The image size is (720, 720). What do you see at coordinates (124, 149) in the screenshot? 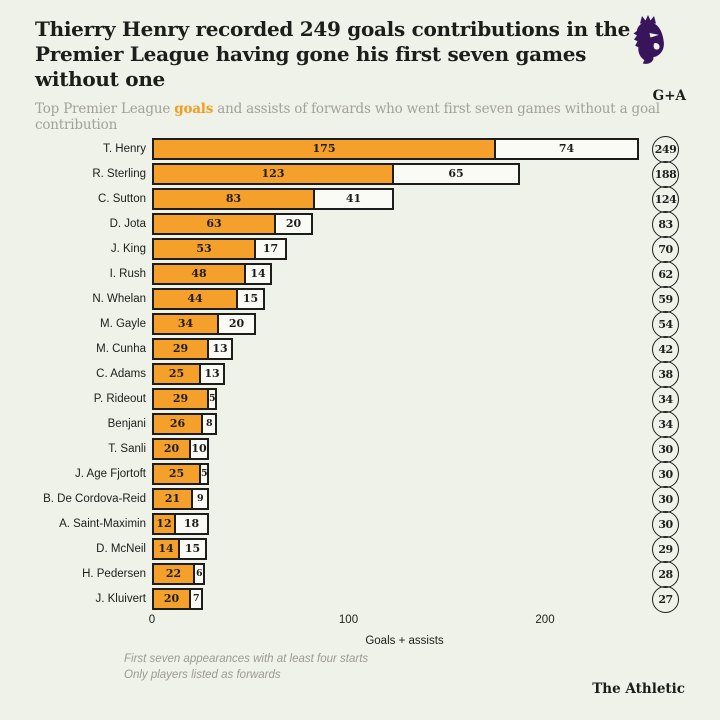
I see `player-name-label: T. Henry` at bounding box center [124, 149].